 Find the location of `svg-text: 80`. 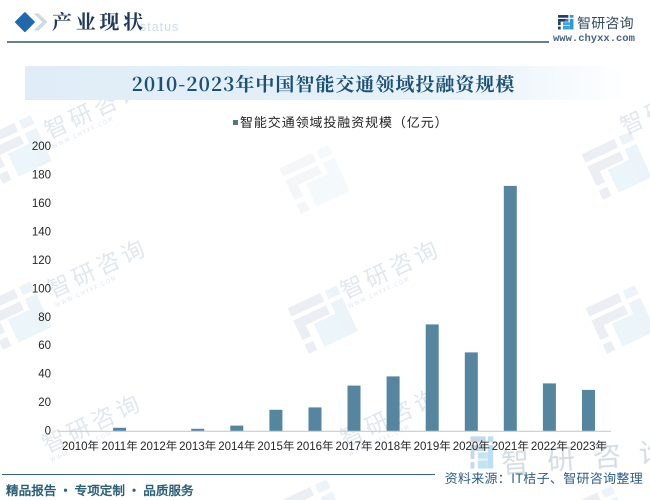

svg-text: 80 is located at coordinates (44, 318).